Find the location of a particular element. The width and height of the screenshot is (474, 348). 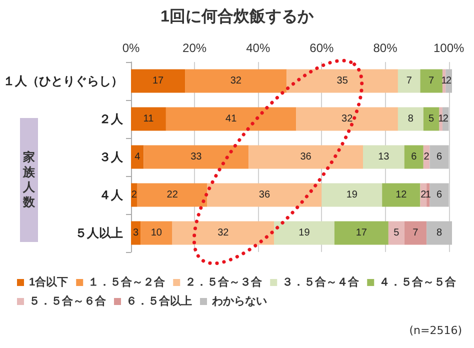

text: (n=2516) is located at coordinates (435, 330).